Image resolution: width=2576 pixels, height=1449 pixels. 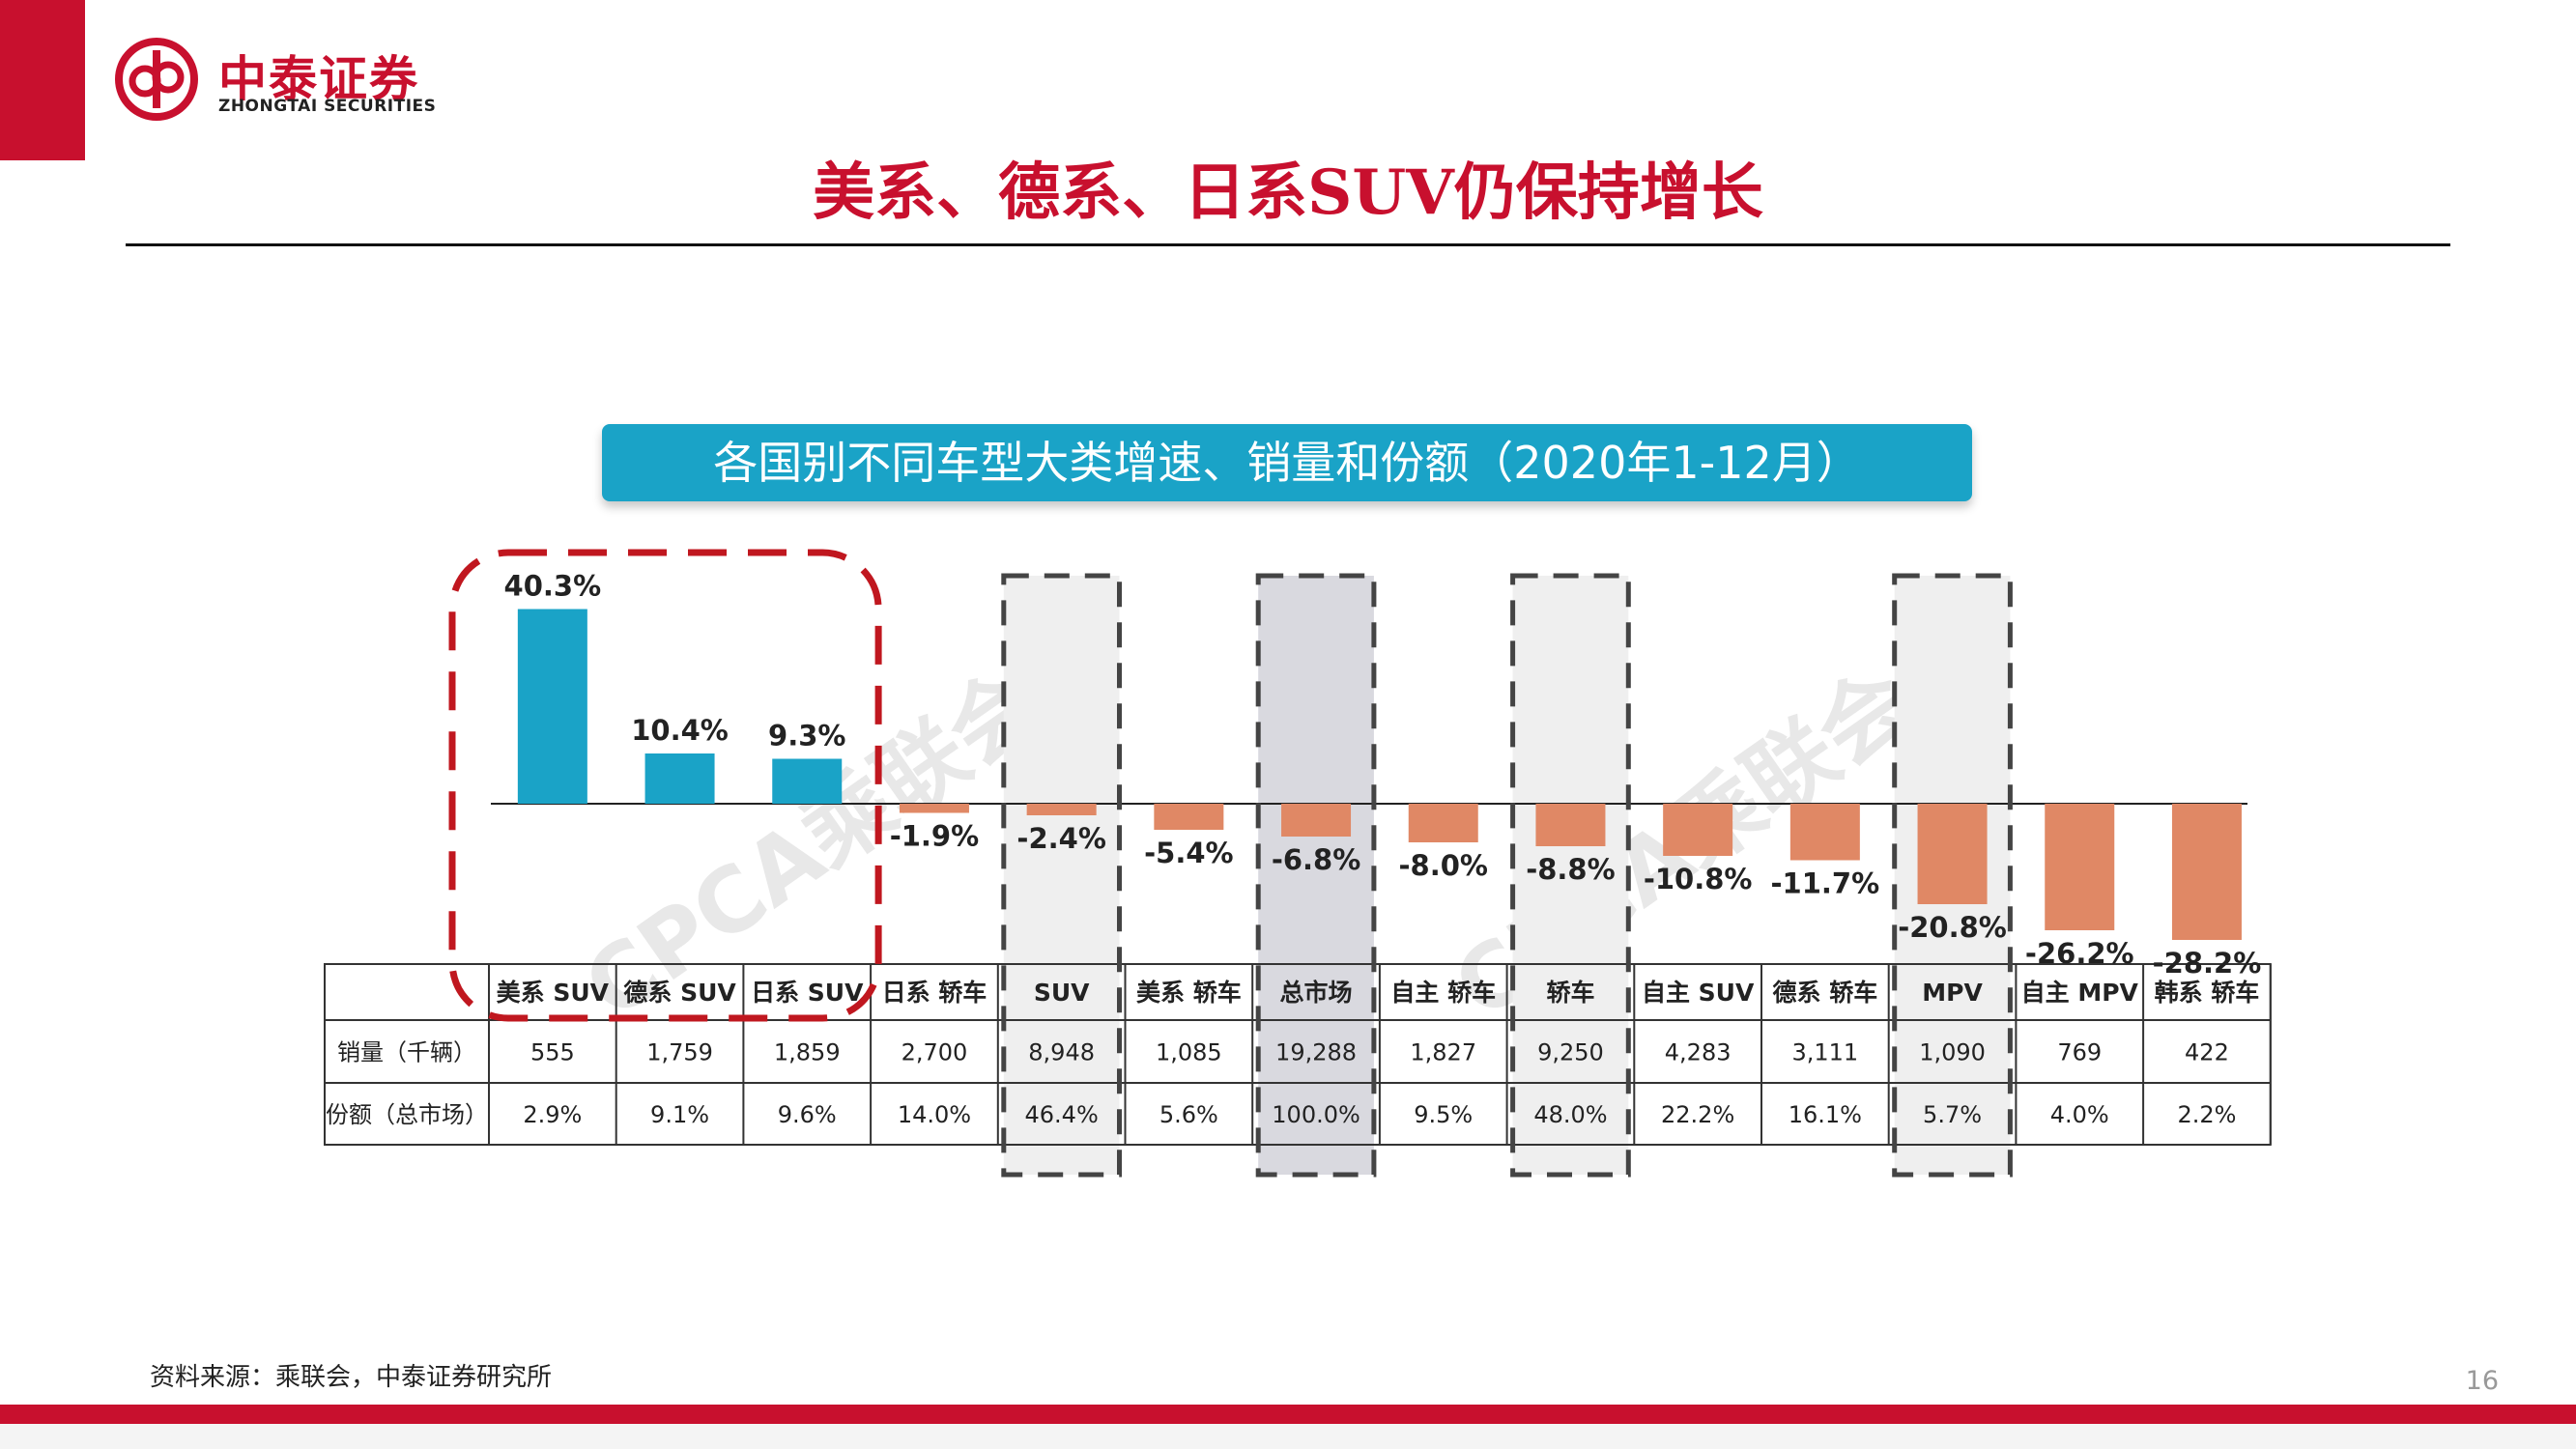 I want to click on bar-value-label: -20.8%, so click(x=1953, y=927).